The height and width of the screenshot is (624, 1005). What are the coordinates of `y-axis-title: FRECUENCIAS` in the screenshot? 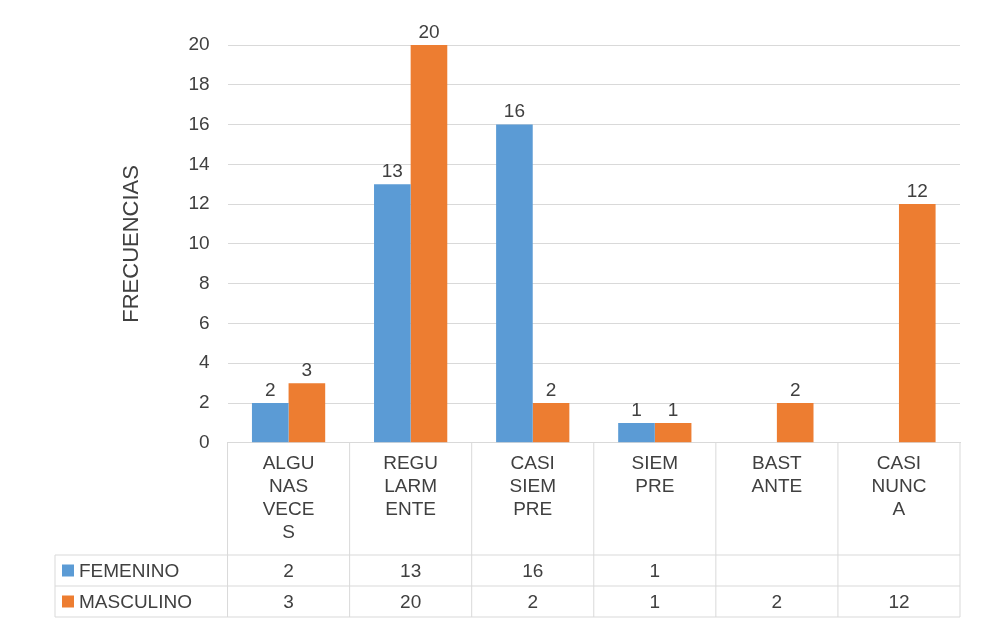 It's located at (131, 244).